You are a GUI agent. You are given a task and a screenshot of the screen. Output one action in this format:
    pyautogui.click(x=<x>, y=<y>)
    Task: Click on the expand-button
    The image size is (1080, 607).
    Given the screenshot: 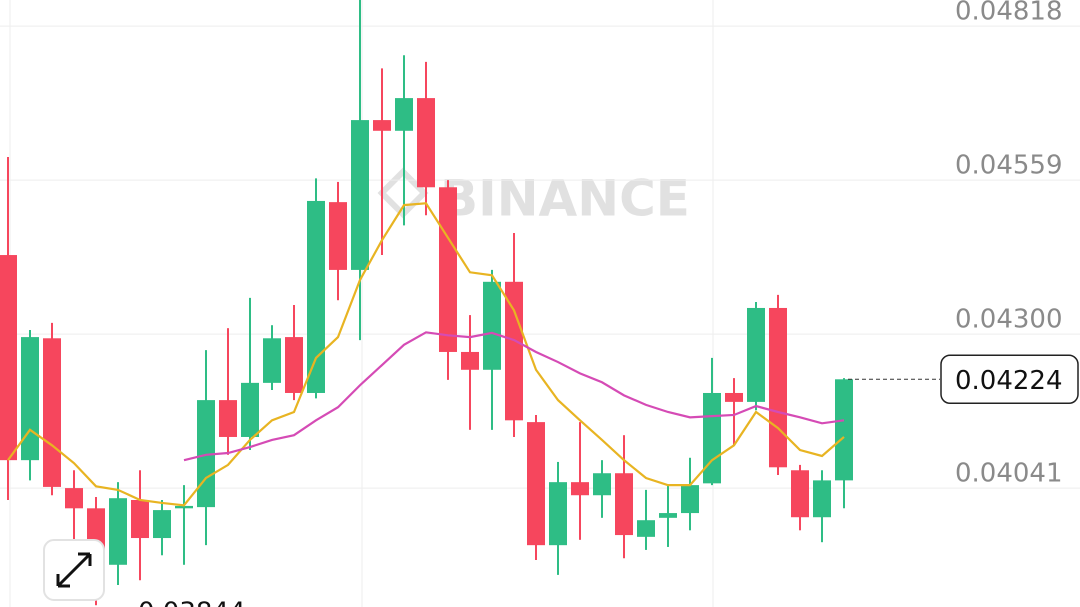 What is the action you would take?
    pyautogui.click(x=74, y=570)
    